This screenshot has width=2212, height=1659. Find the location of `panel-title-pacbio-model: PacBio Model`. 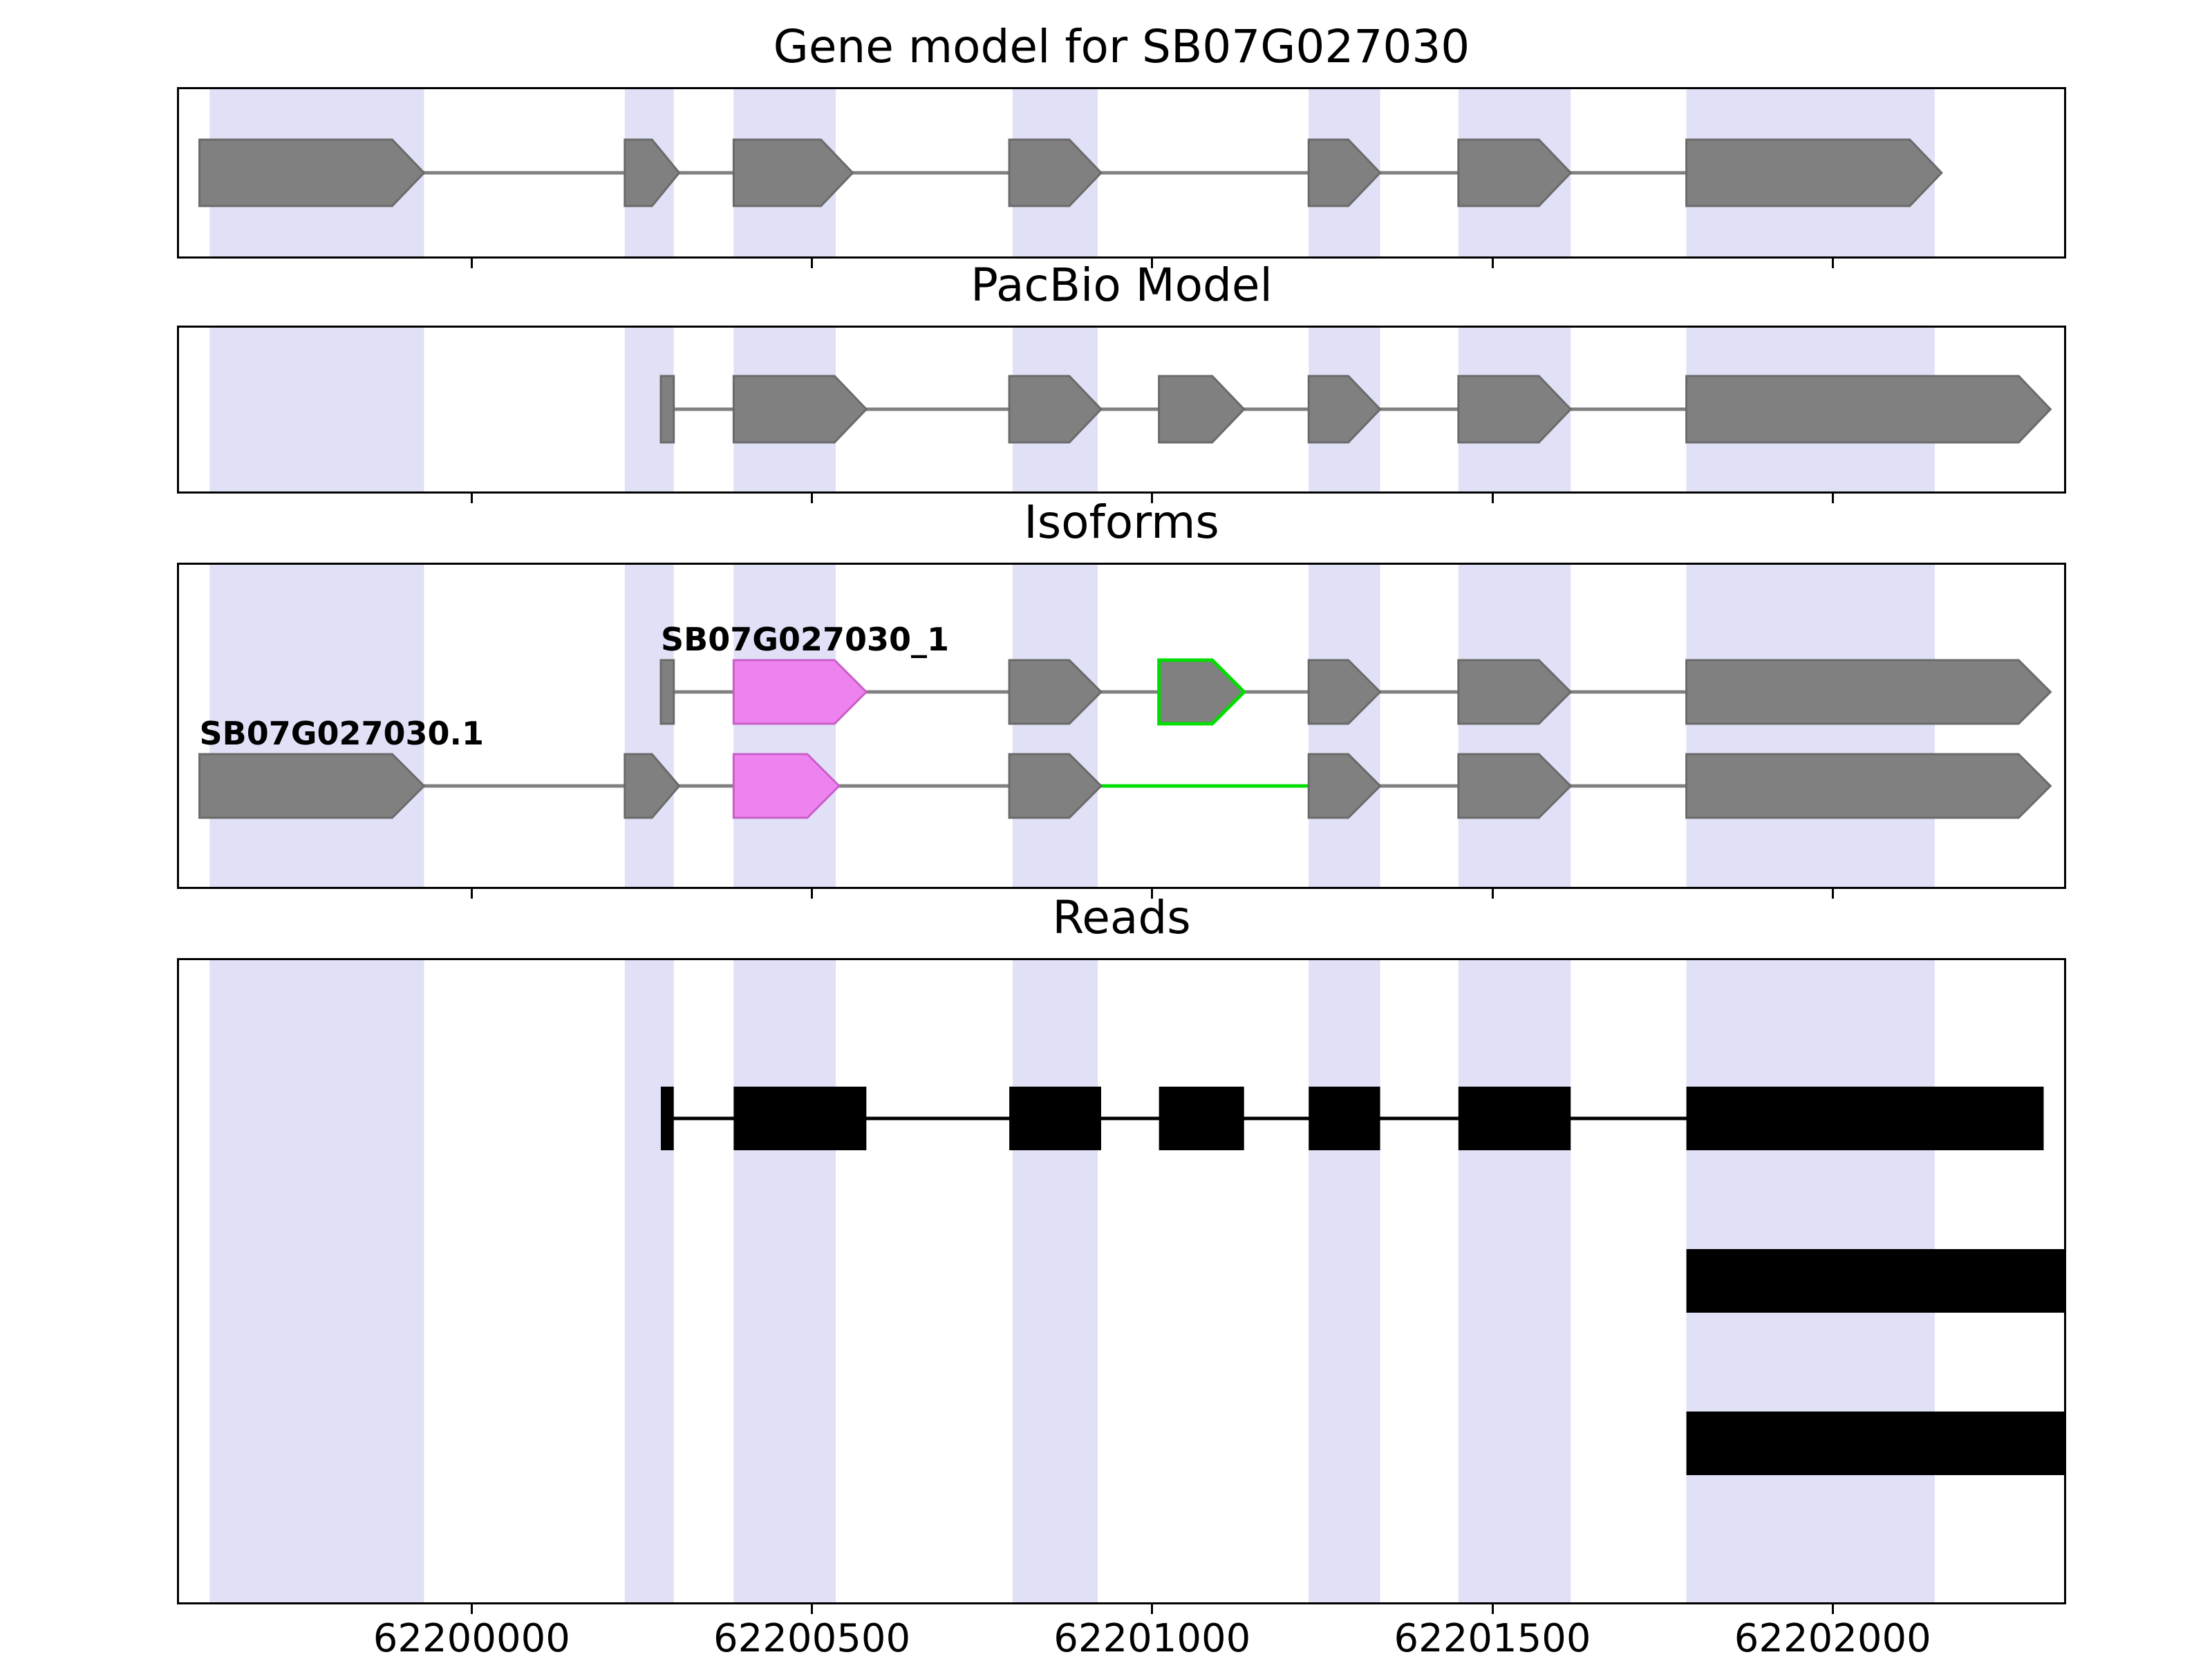

panel-title-pacbio-model: PacBio Model is located at coordinates (1122, 285).